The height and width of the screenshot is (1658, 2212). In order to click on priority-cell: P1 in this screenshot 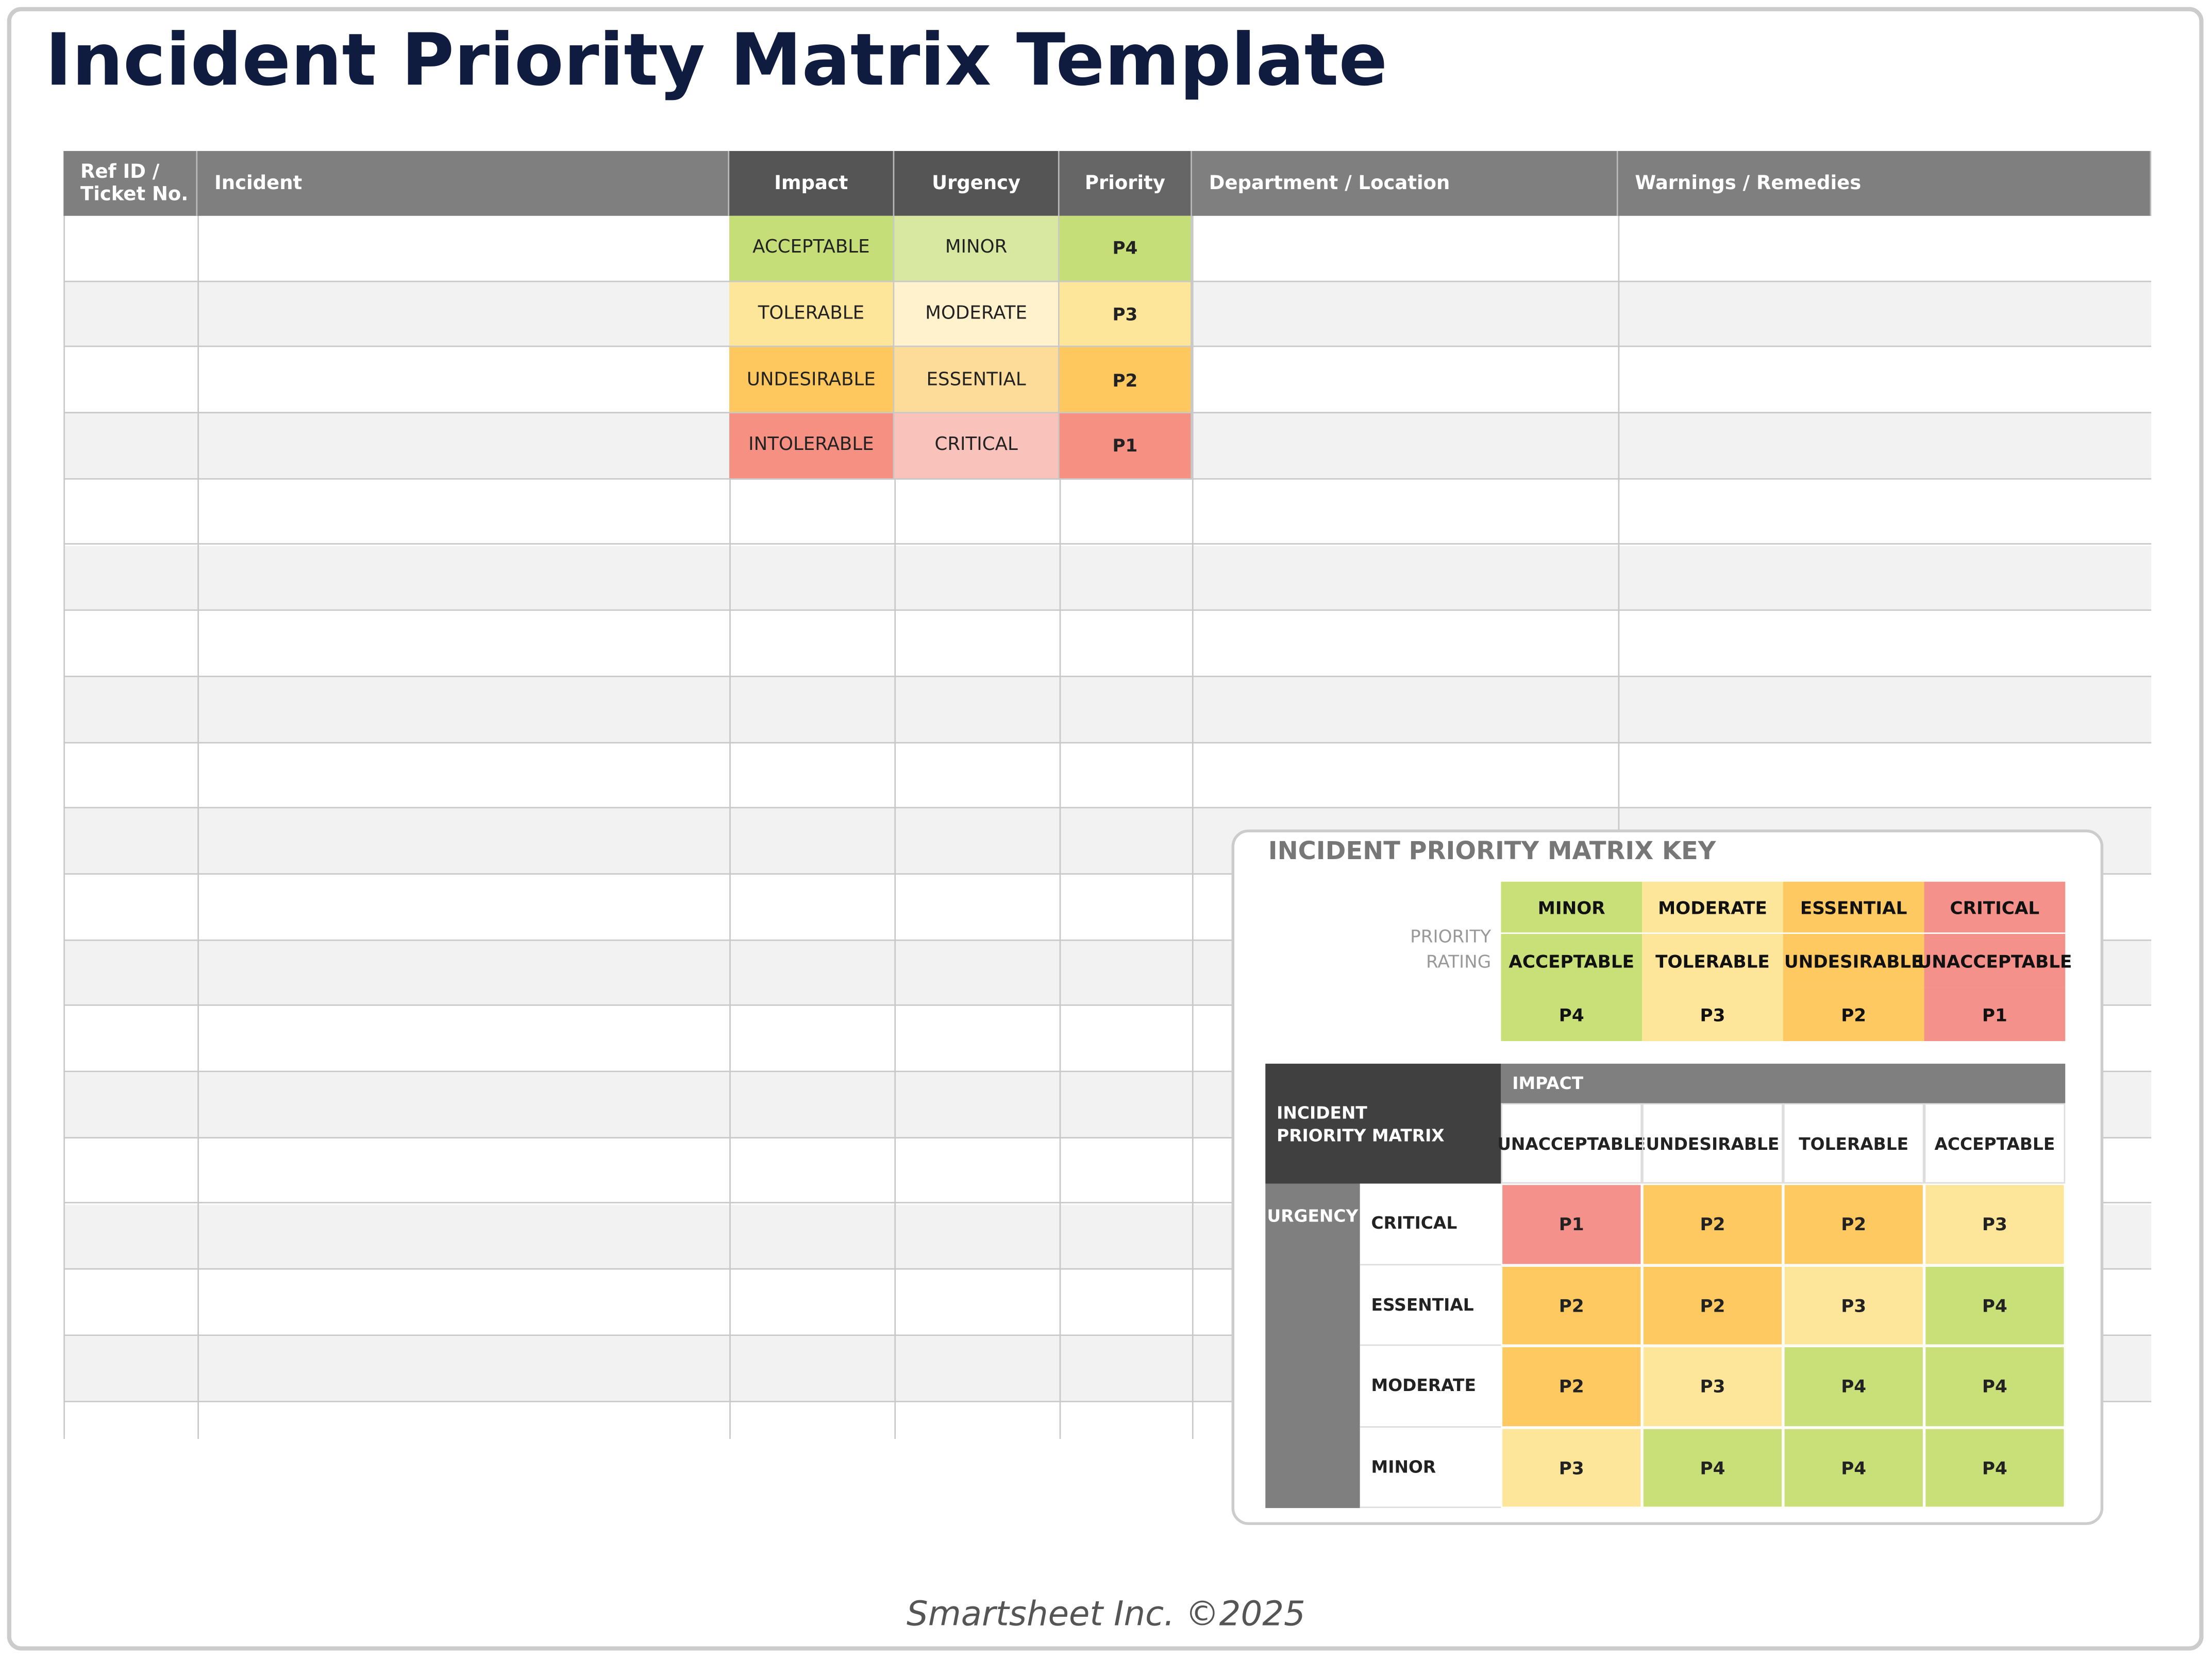, I will do `click(1125, 446)`.